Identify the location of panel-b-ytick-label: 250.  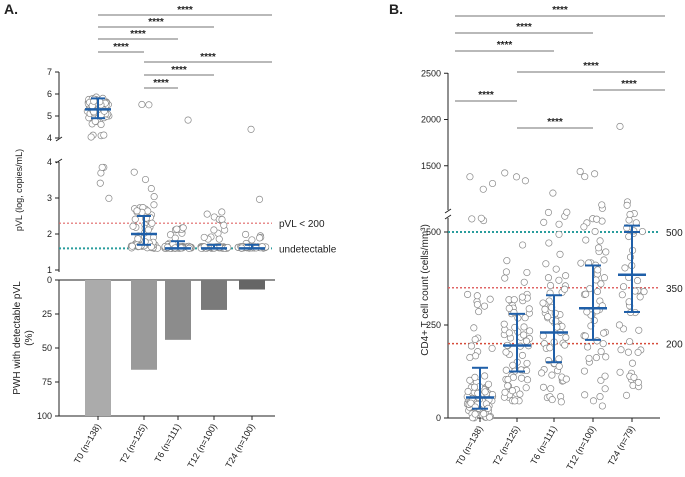
(433, 325).